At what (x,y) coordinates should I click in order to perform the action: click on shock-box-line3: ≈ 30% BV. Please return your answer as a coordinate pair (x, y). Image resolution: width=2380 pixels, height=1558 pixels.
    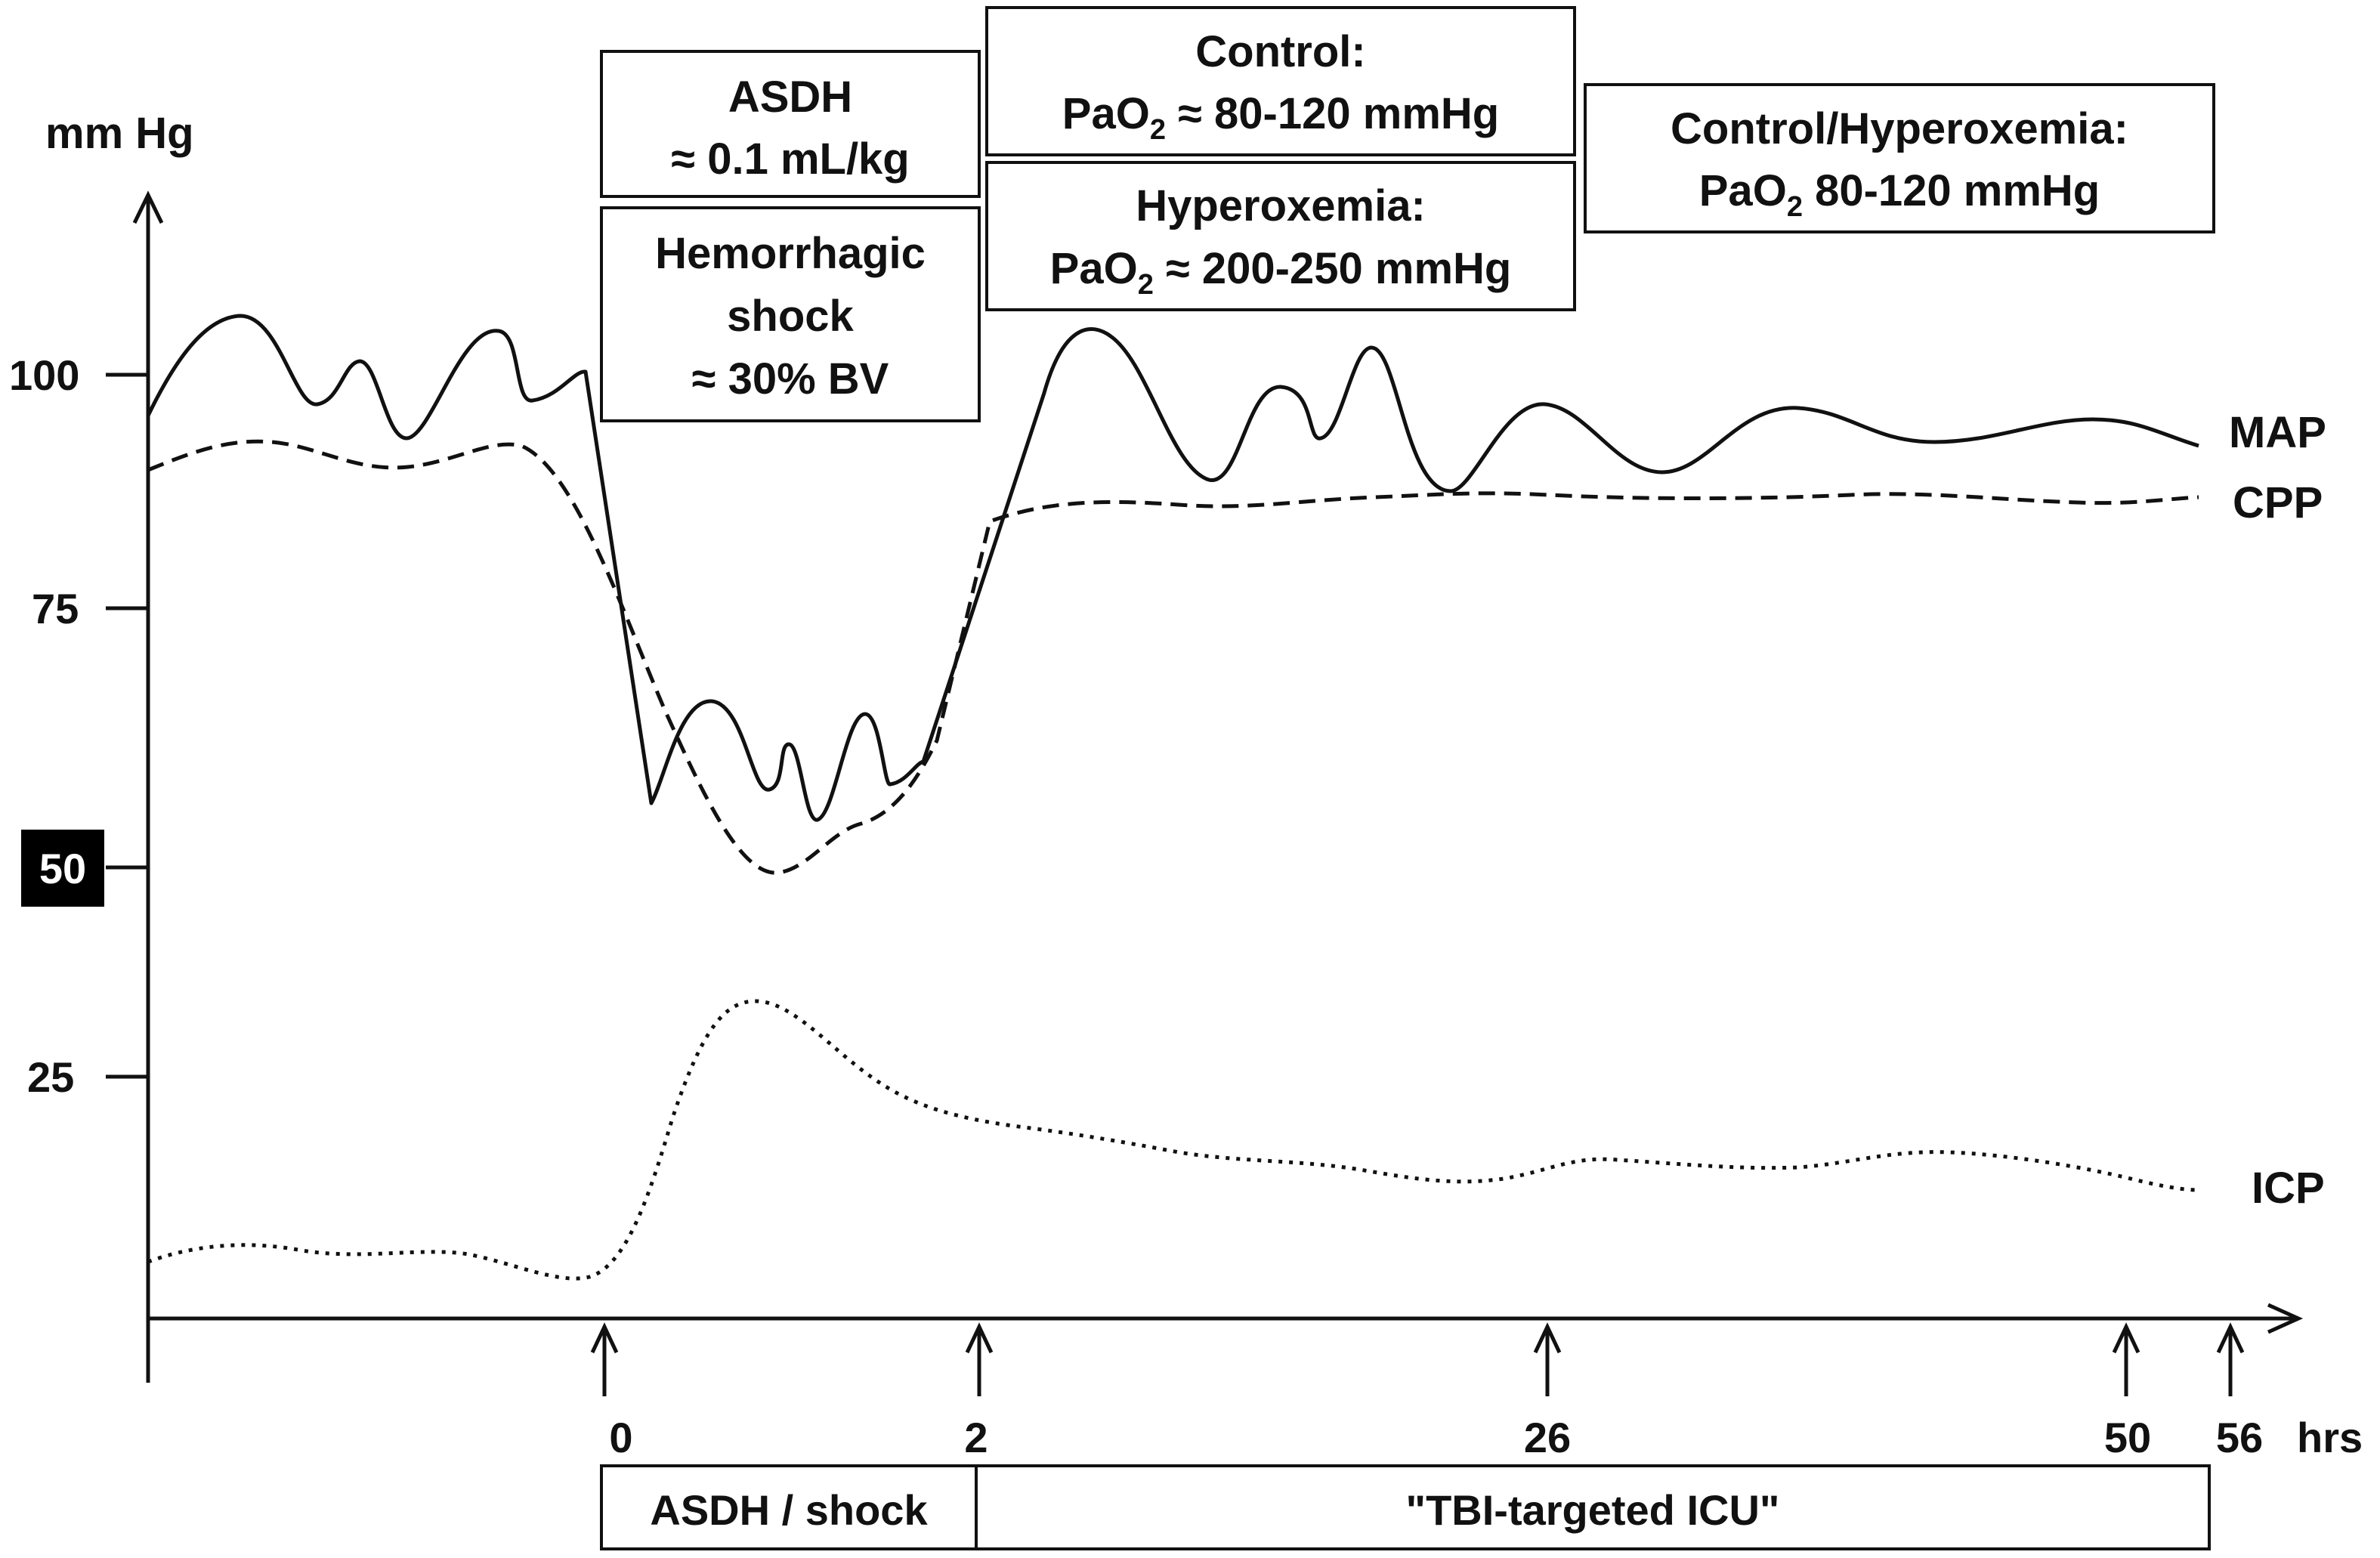
    Looking at the image, I should click on (790, 378).